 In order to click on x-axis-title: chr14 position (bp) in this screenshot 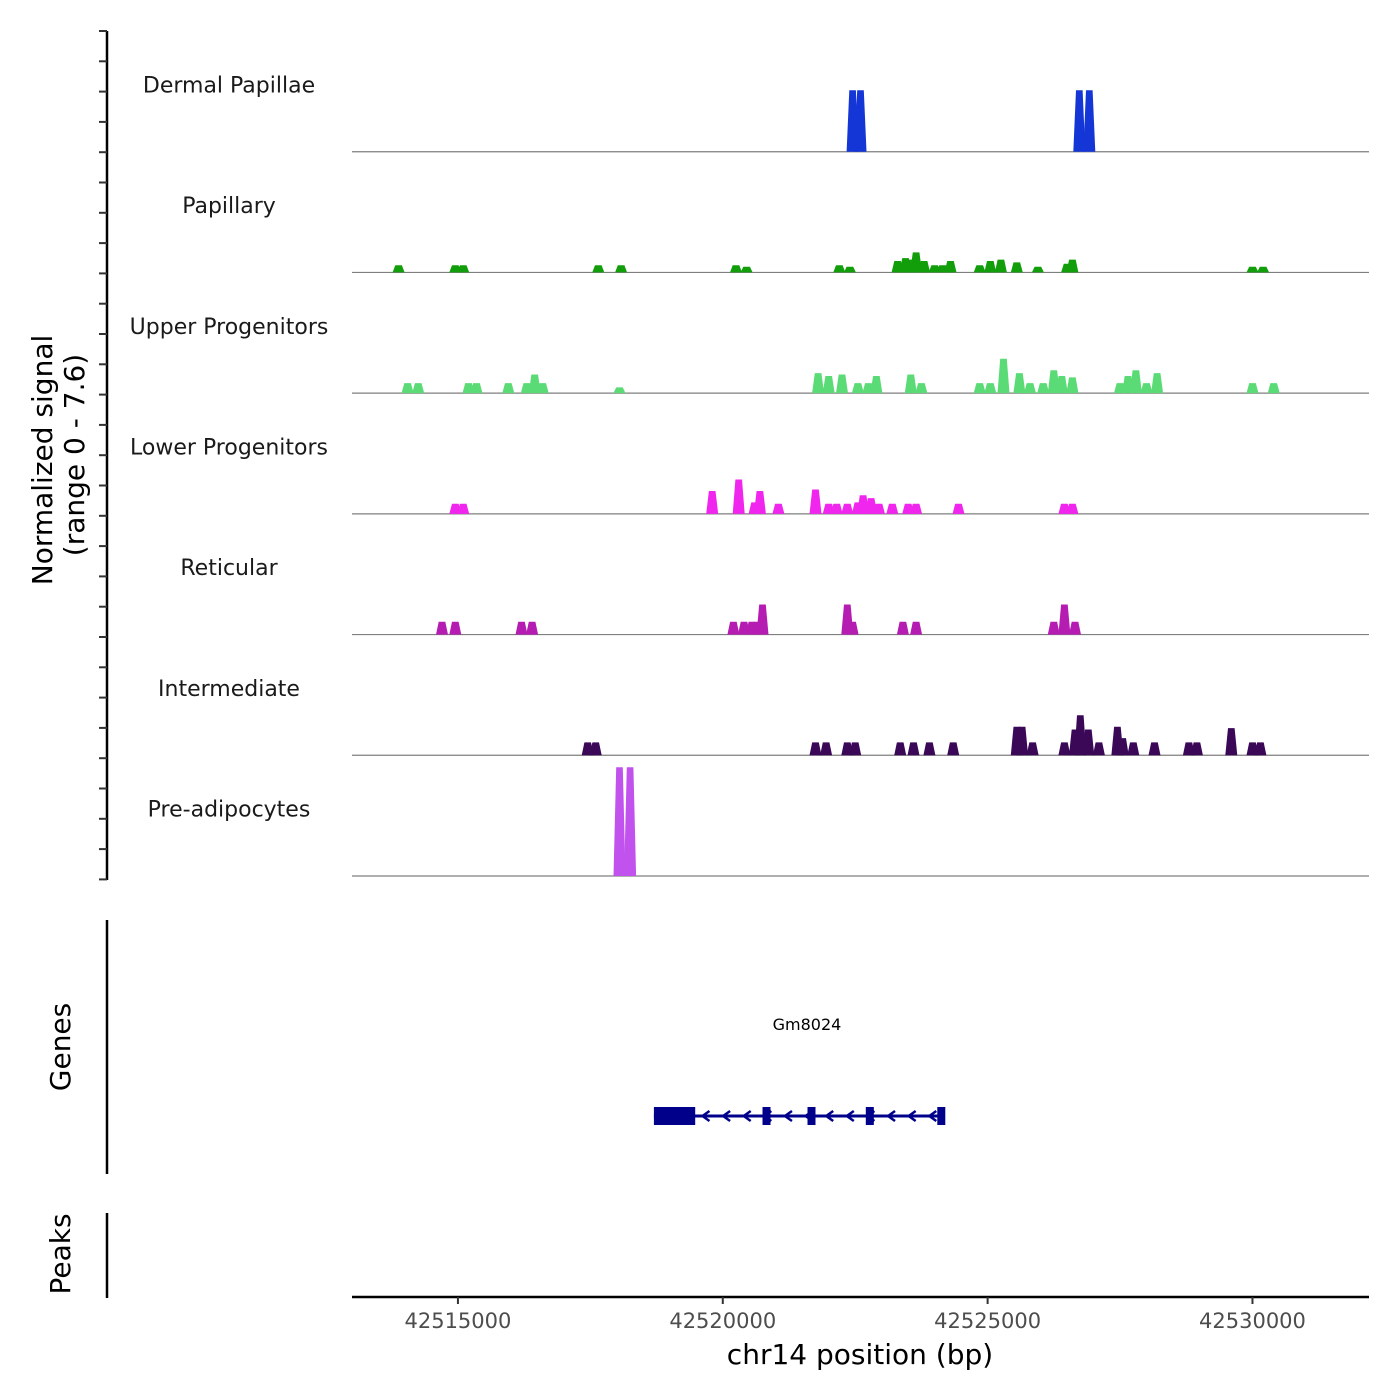, I will do `click(860, 1354)`.